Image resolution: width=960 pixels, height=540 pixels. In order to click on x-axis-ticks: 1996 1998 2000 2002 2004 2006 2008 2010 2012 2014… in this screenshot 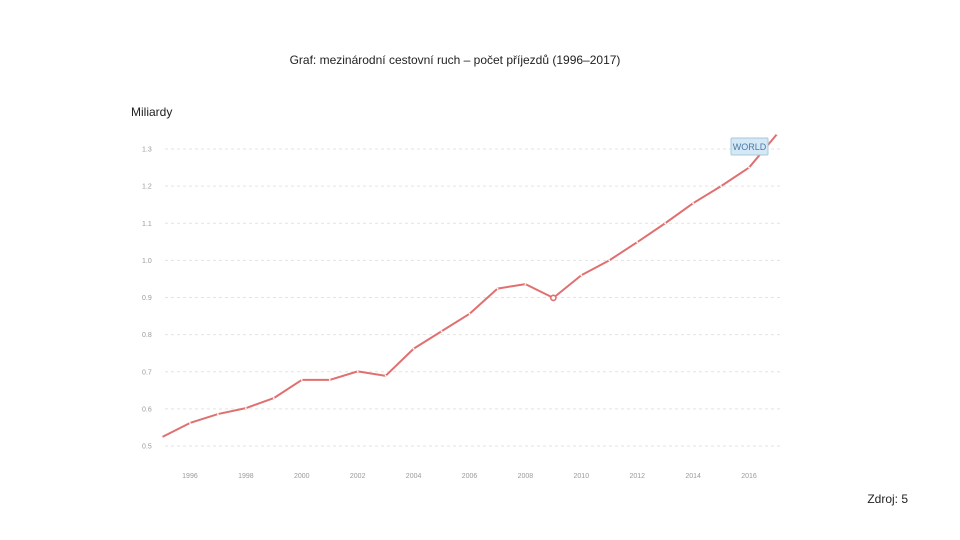, I will do `click(469, 476)`.